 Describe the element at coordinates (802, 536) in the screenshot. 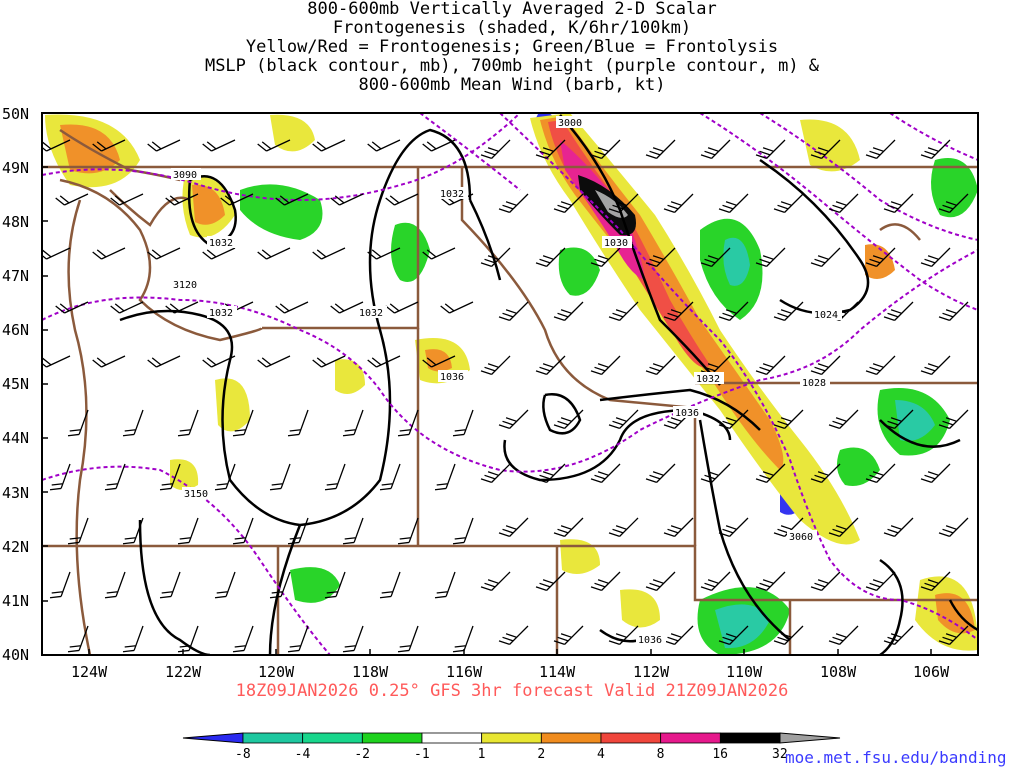

I see `height-label: 3060` at that location.